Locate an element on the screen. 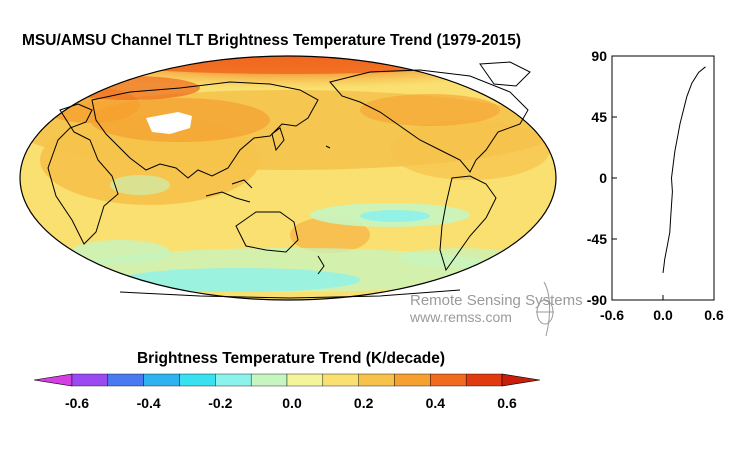  colorbar-tick-label: -0.2 is located at coordinates (220, 403).